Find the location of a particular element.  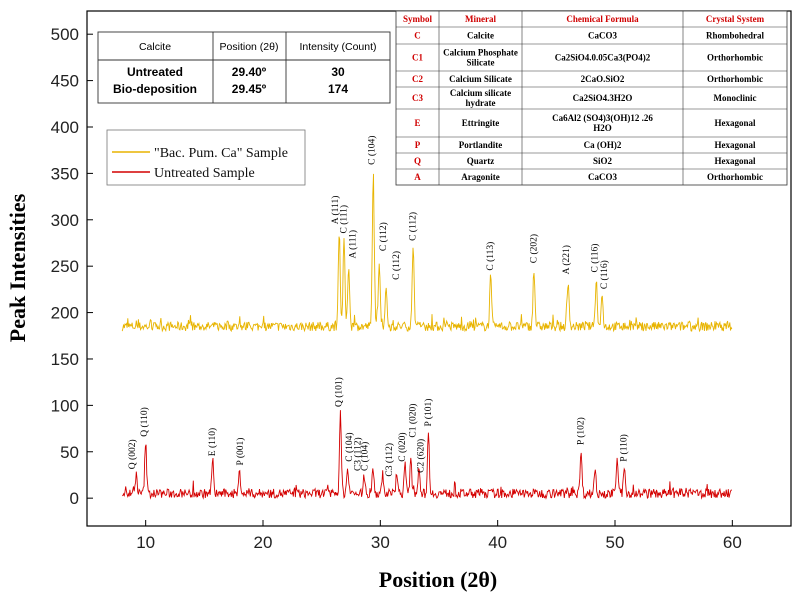

mineral-table-text-line: H2O is located at coordinates (602, 128).